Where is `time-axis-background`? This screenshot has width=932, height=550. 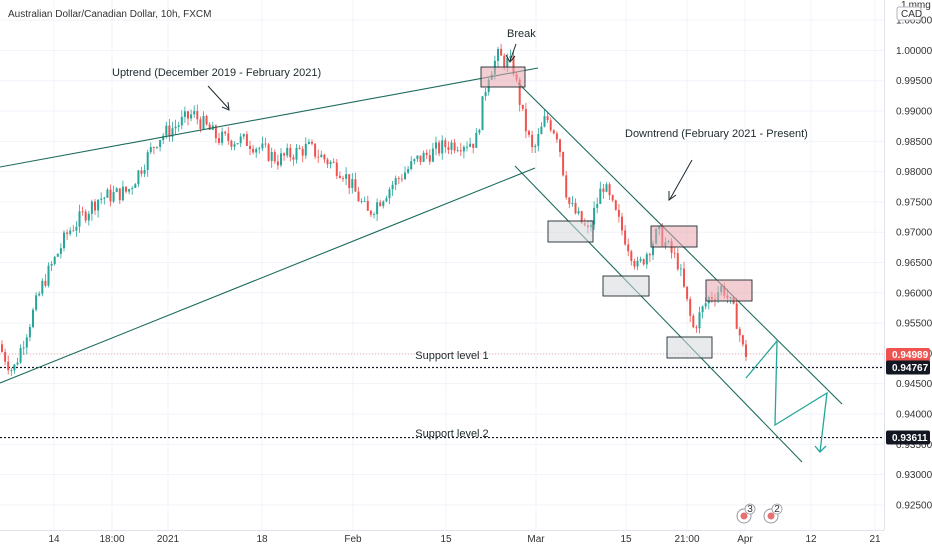 time-axis-background is located at coordinates (466, 540).